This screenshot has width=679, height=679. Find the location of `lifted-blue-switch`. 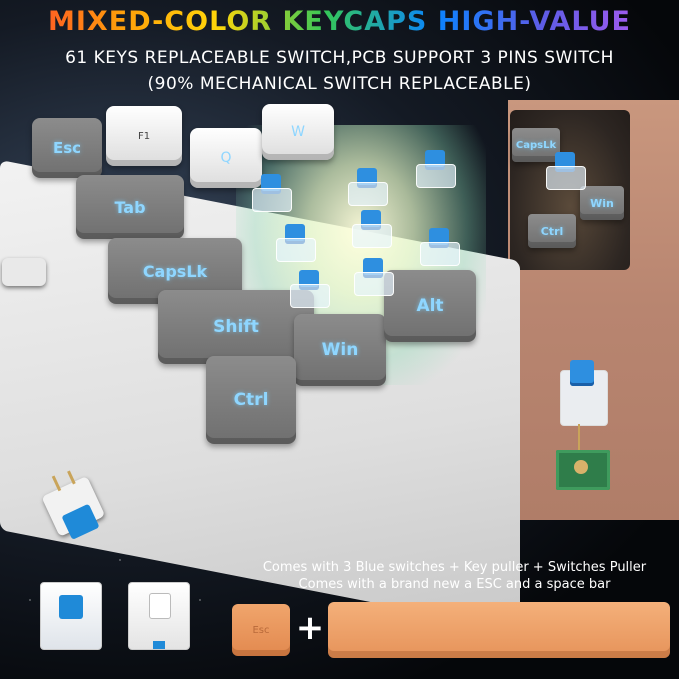

lifted-blue-switch is located at coordinates (566, 169).